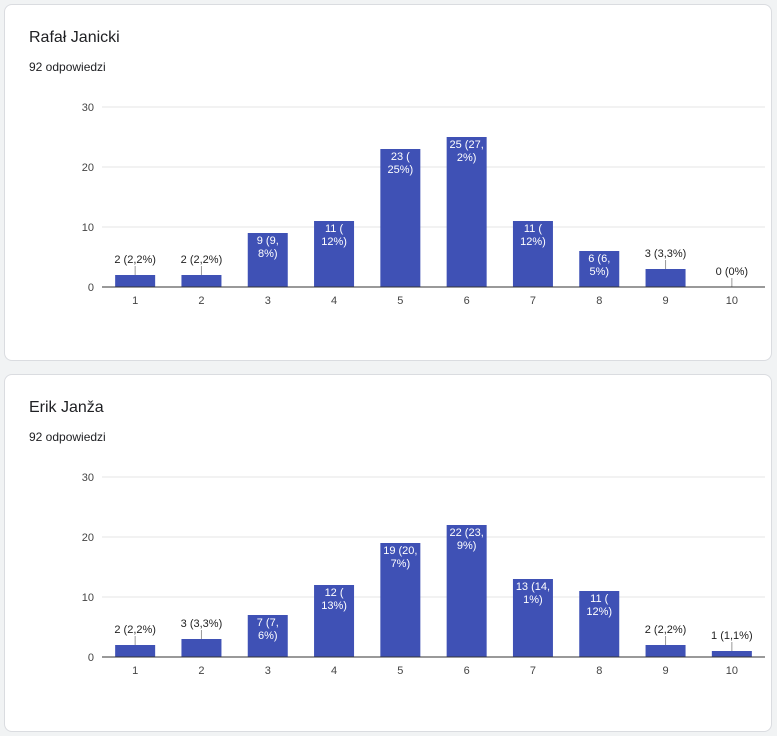  What do you see at coordinates (599, 259) in the screenshot?
I see `data-label: 6 (6,` at bounding box center [599, 259].